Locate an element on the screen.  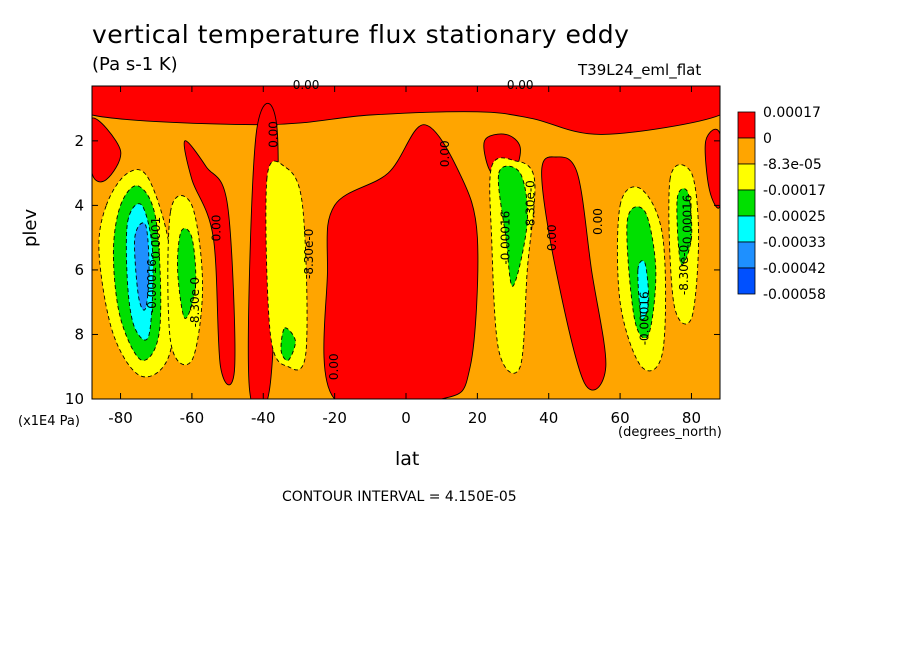
x-tick-label-3: -20 is located at coordinates (334, 418).